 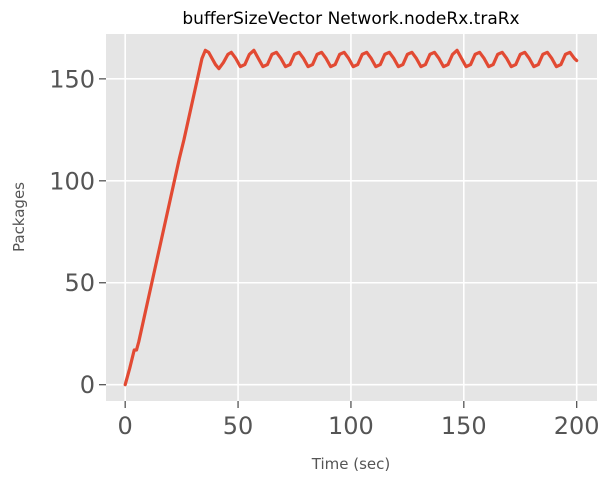 I want to click on x-axis-label: Time (sec), so click(x=350, y=464).